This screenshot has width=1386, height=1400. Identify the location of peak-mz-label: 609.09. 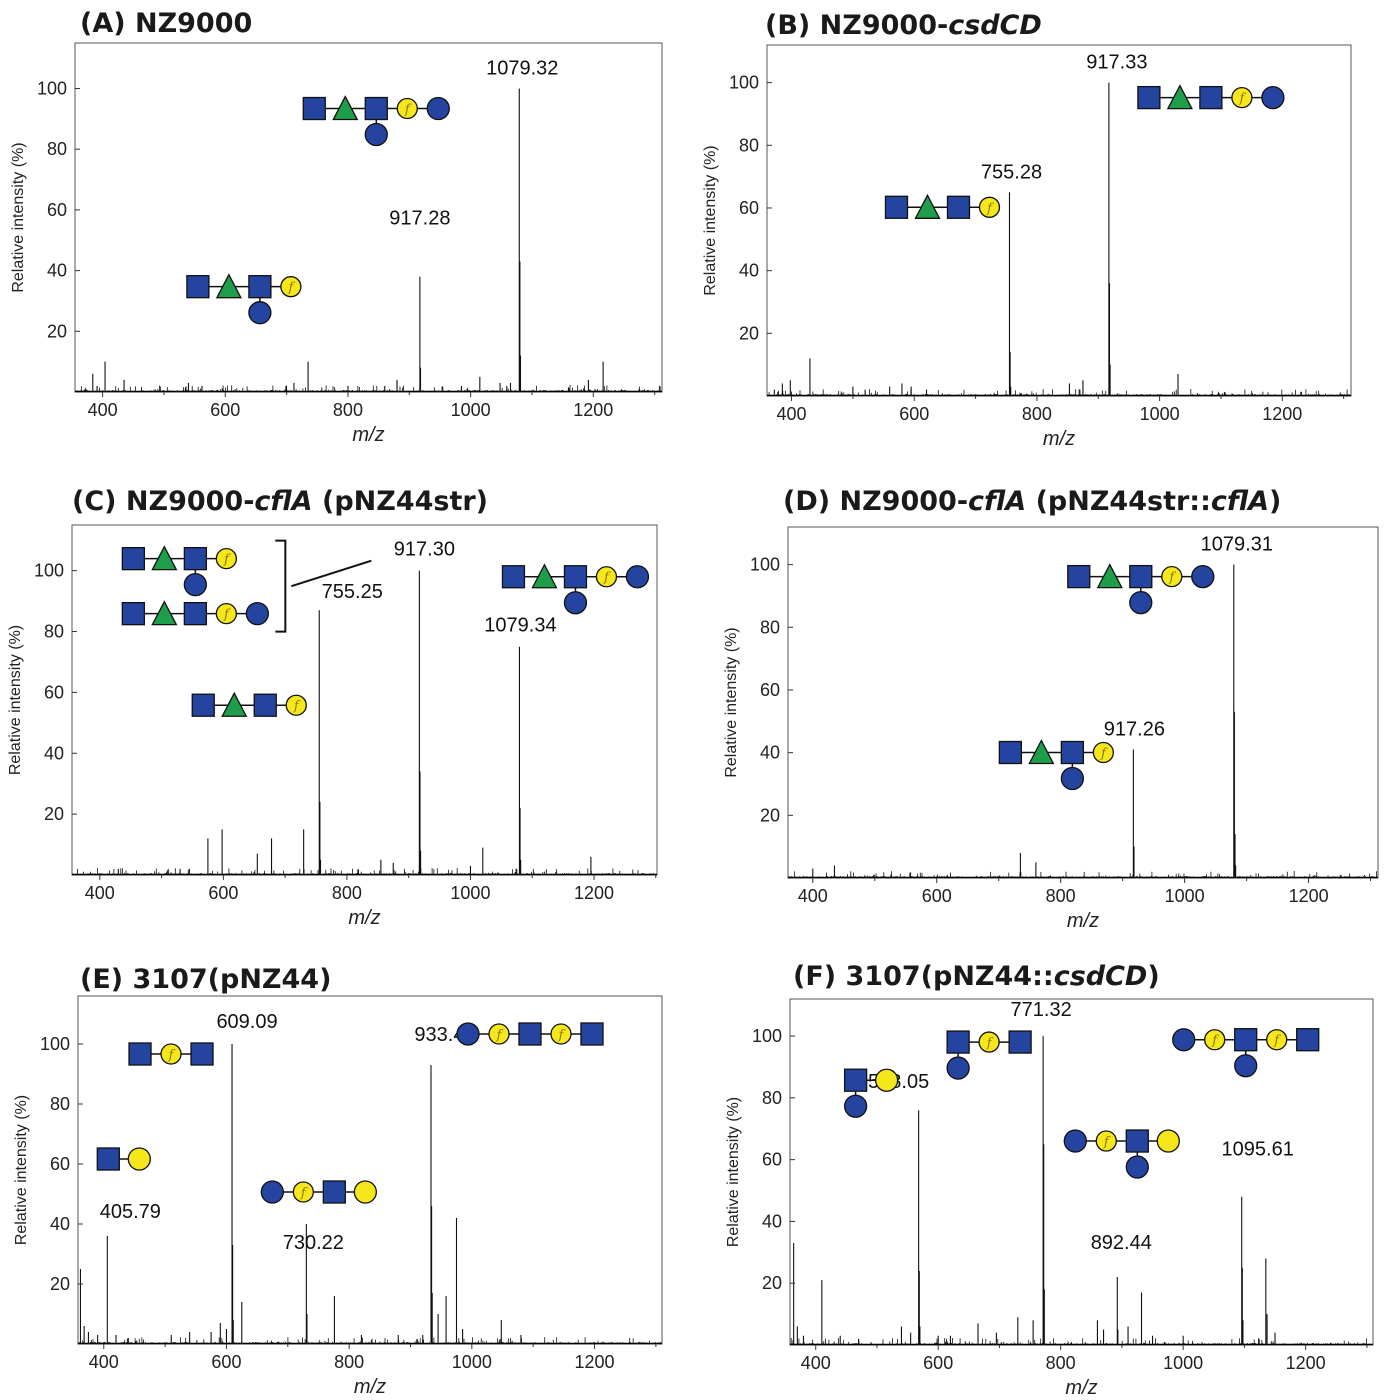
(246, 1022).